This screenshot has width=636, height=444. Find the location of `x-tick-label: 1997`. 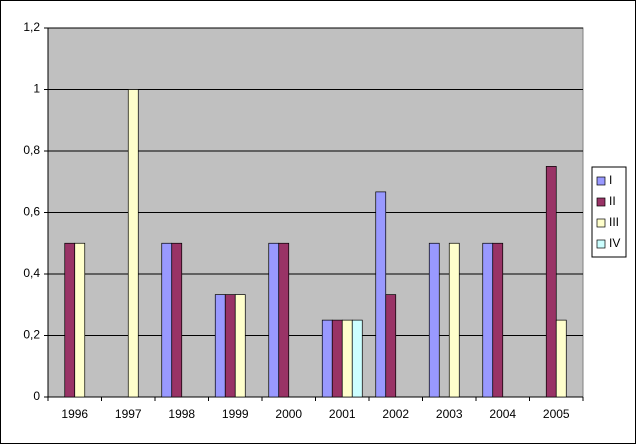

x-tick-label: 1997 is located at coordinates (128, 414).